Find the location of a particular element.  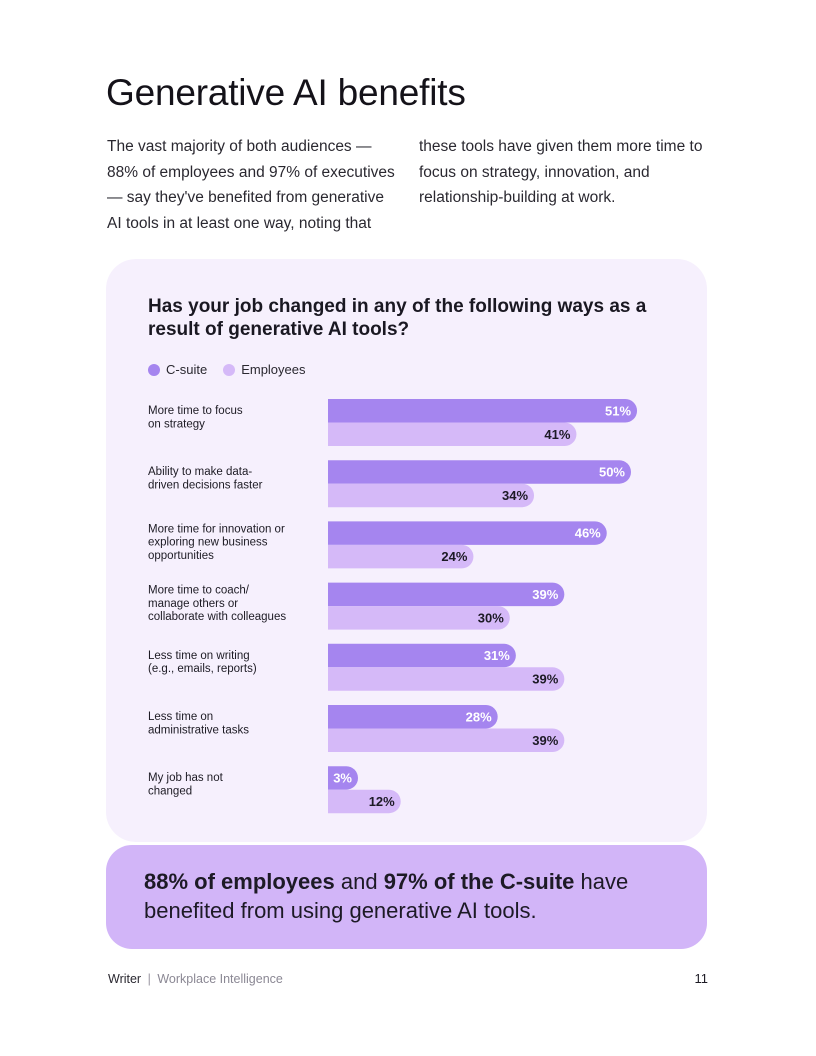

chart-legend: C-suite Employees is located at coordinates (227, 369).